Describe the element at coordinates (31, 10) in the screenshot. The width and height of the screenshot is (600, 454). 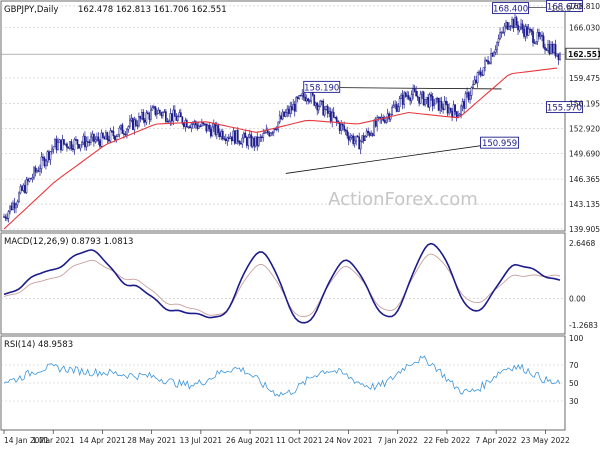
I see `chart-header-symbol: GBPJPY,Daily` at that location.